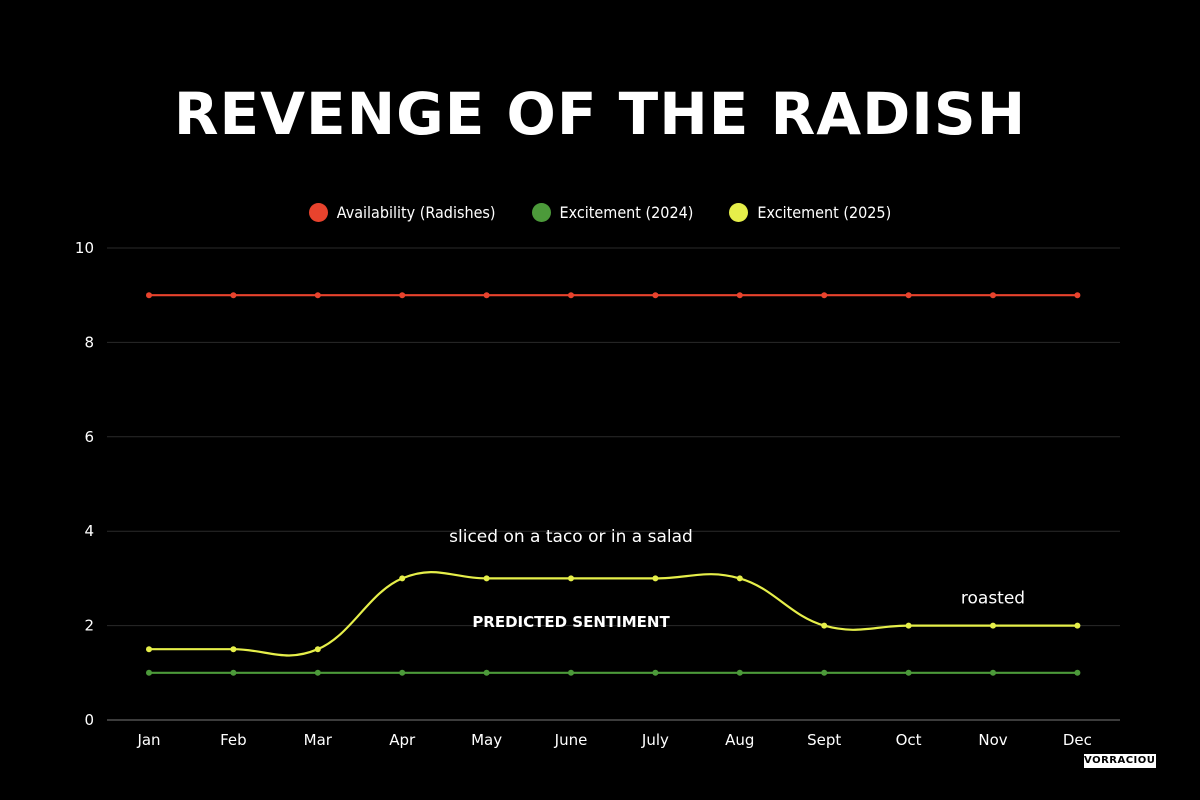 The image size is (1200, 800). I want to click on chart-annotation: roasted, so click(993, 598).